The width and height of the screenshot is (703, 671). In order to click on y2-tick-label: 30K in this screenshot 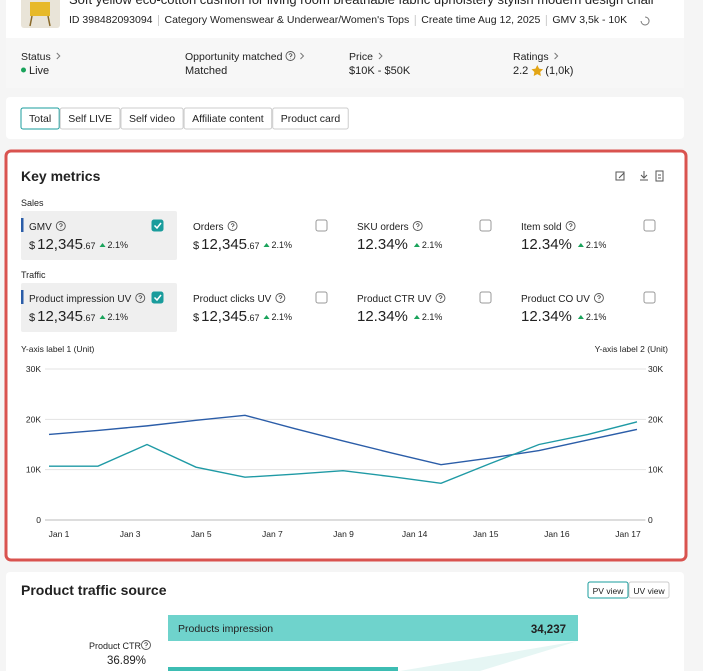, I will do `click(655, 369)`.